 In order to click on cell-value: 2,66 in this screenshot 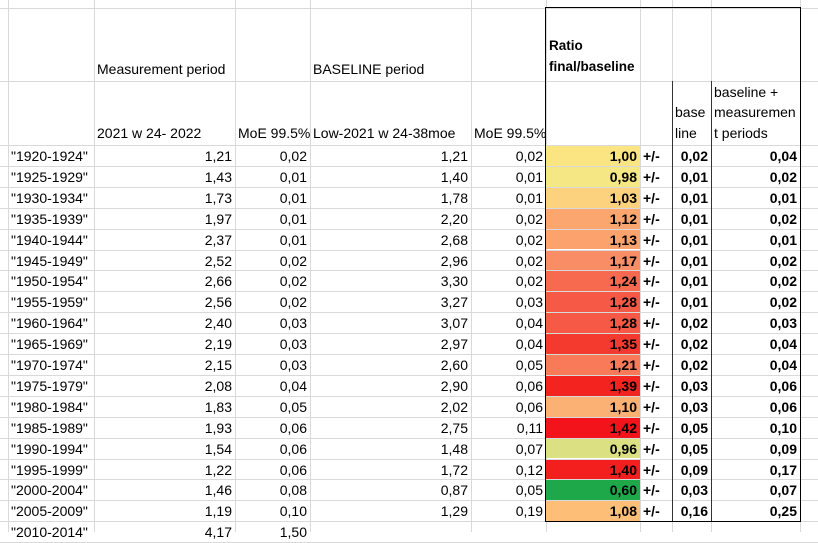, I will do `click(218, 281)`.